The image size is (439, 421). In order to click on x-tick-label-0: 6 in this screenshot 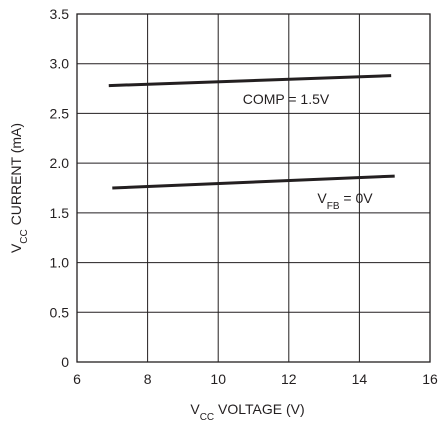, I will do `click(77, 379)`.